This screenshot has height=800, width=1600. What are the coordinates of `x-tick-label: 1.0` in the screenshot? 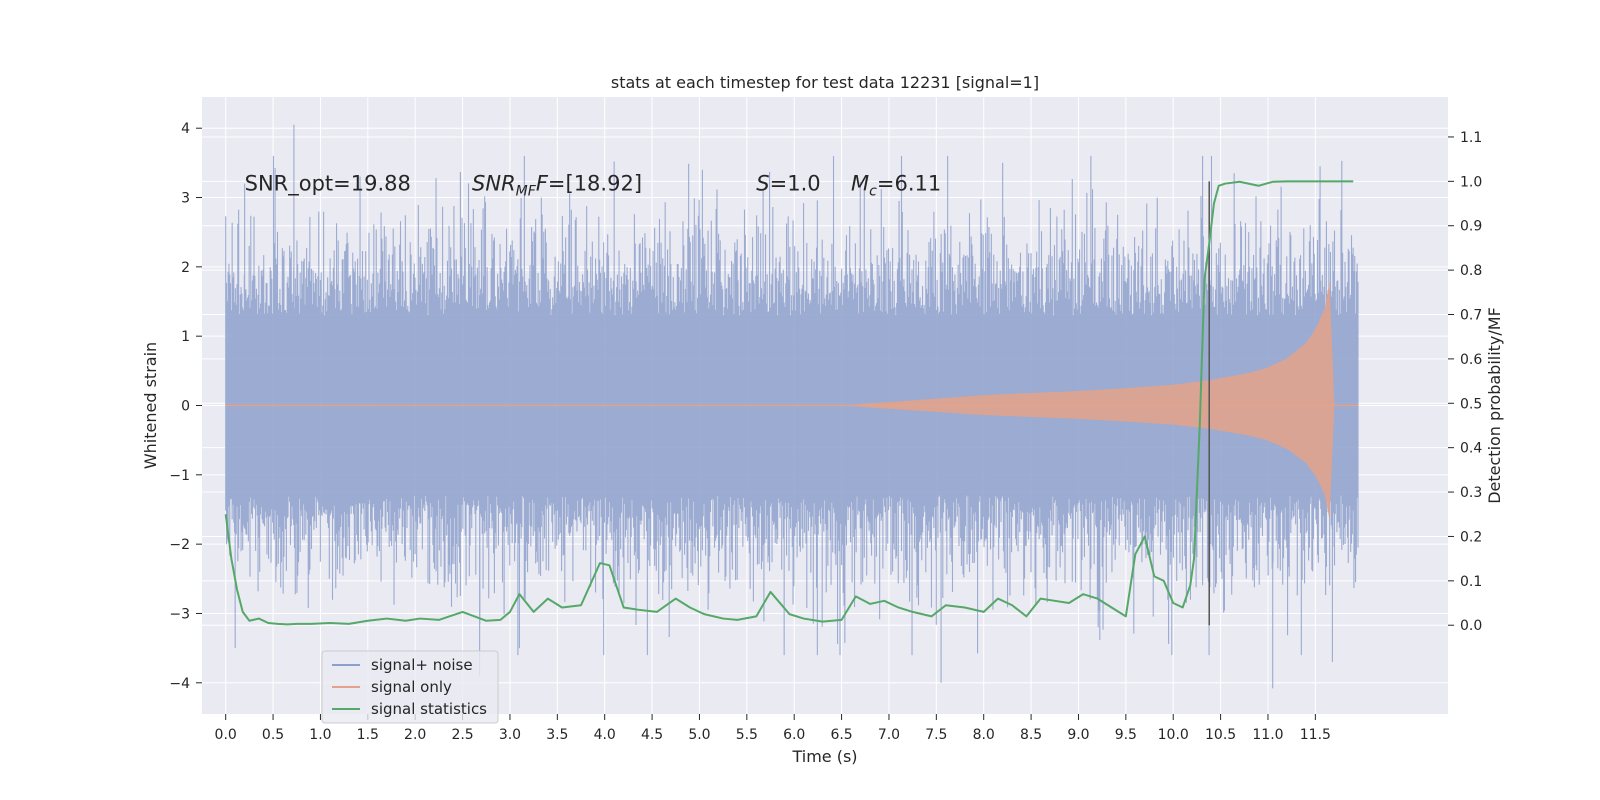 It's located at (320, 735).